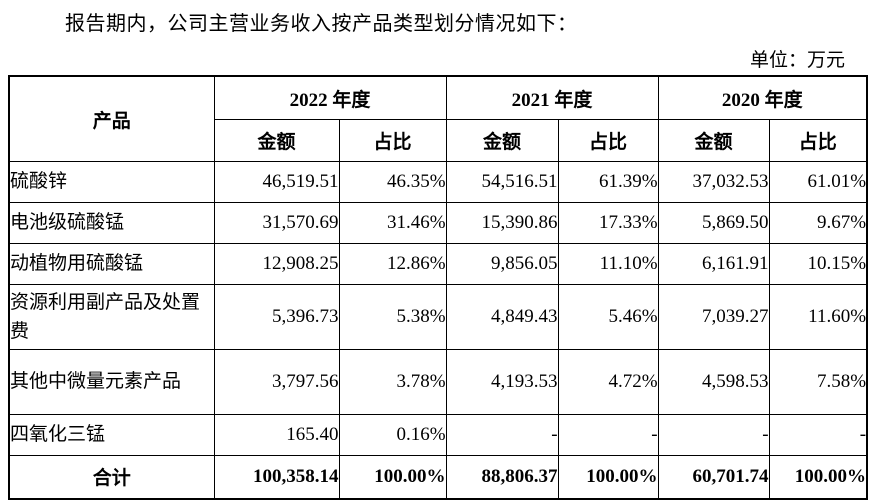  I want to click on product-cell: 电池级硫酸锰, so click(111, 223).